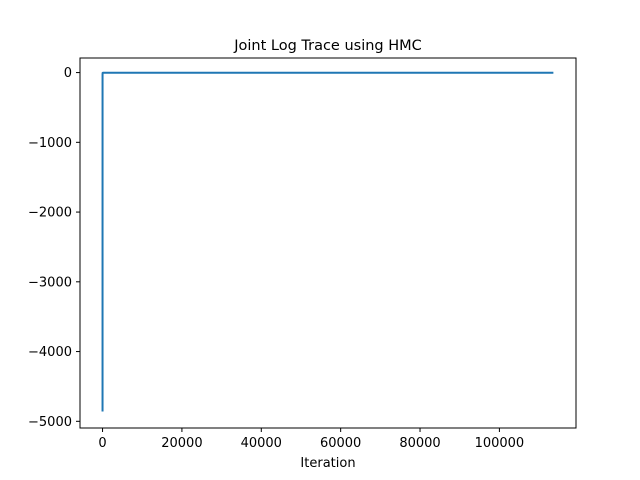 The width and height of the screenshot is (640, 480). What do you see at coordinates (50, 213) in the screenshot?
I see `y-tick-label: −2000` at bounding box center [50, 213].